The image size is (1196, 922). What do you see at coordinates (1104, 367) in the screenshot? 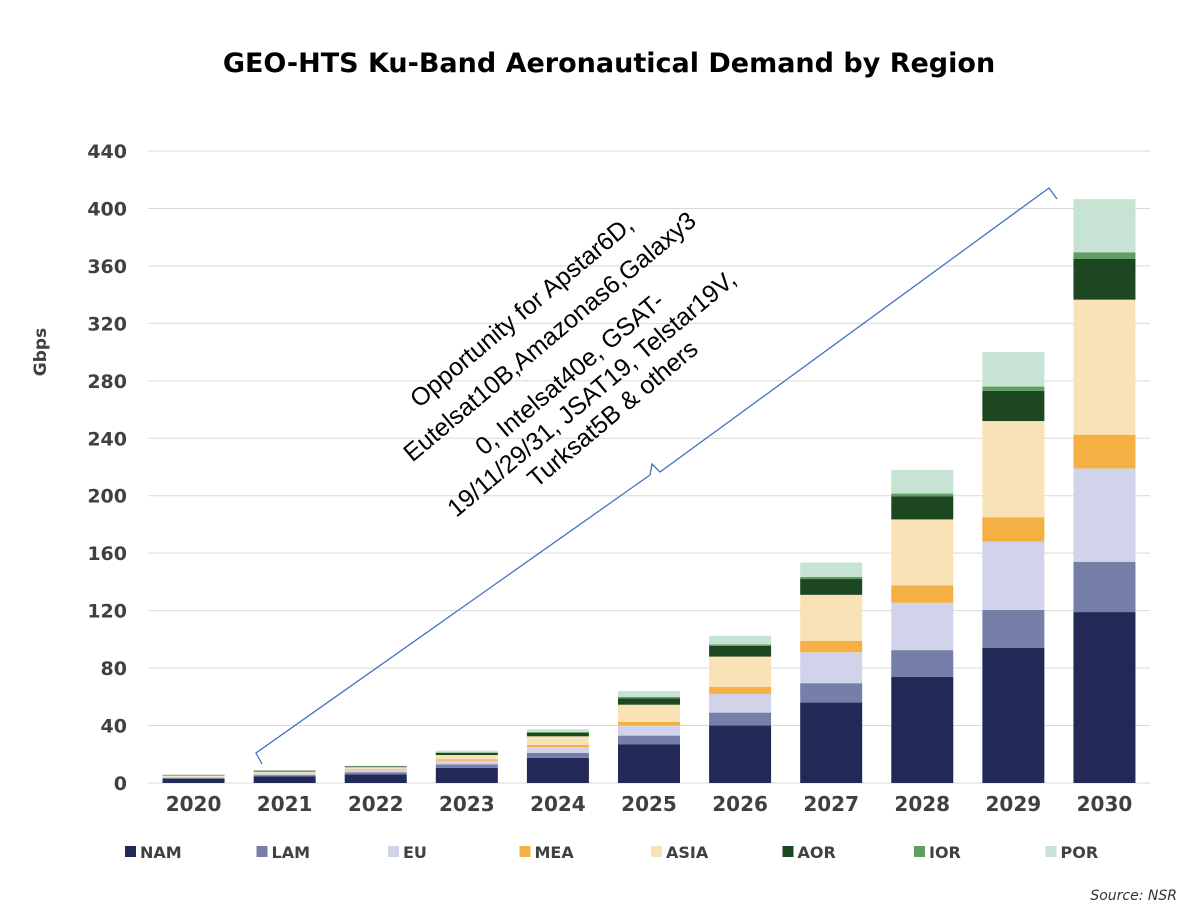
I see `bar-asia-2030` at bounding box center [1104, 367].